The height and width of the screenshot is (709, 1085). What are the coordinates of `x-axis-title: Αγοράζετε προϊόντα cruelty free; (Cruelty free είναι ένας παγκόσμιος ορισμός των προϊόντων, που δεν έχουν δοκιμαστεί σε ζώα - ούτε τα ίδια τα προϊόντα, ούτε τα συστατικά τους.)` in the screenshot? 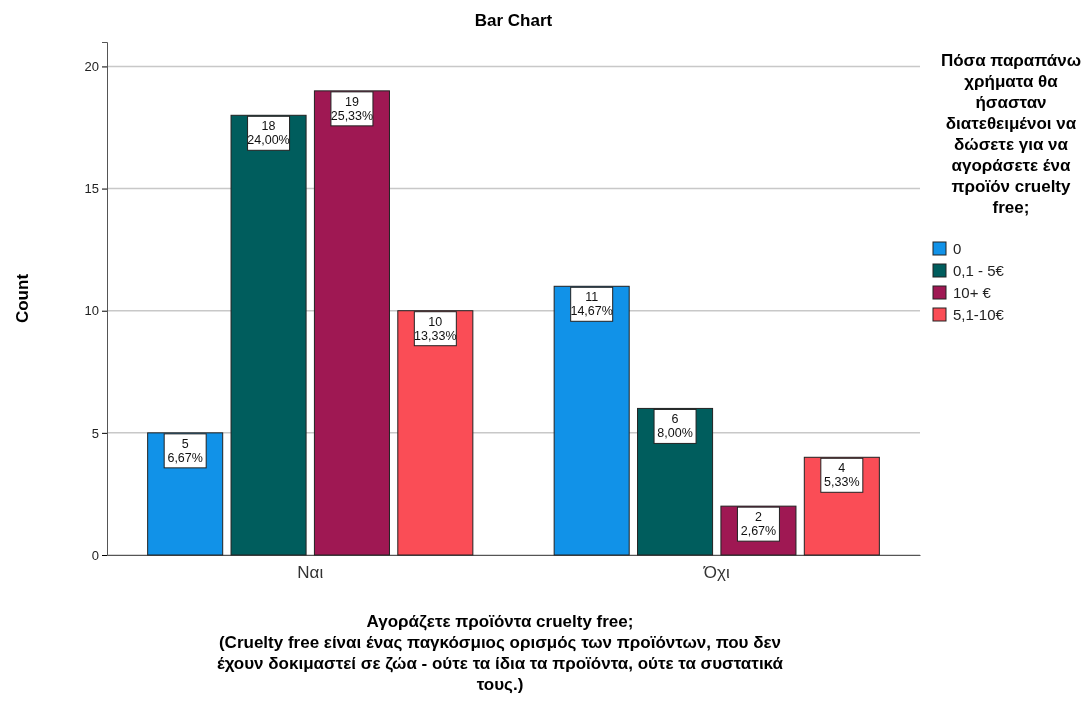 It's located at (500, 653).